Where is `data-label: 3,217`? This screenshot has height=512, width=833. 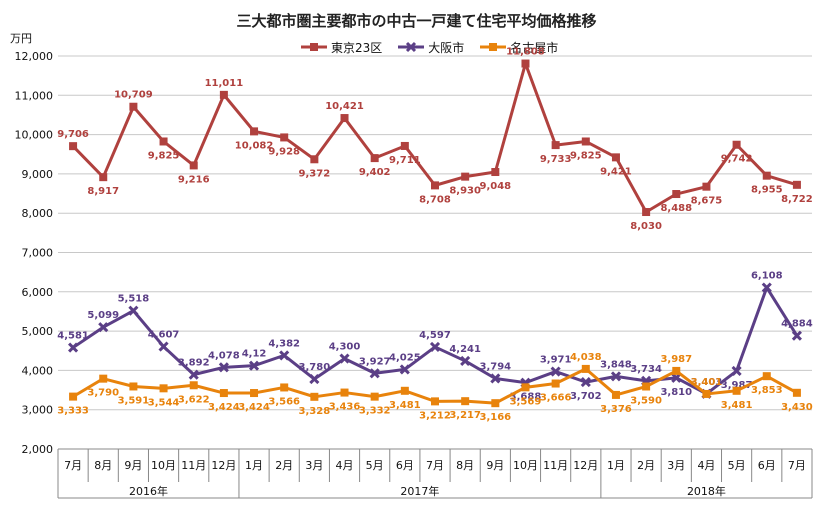 data-label: 3,217 is located at coordinates (465, 415).